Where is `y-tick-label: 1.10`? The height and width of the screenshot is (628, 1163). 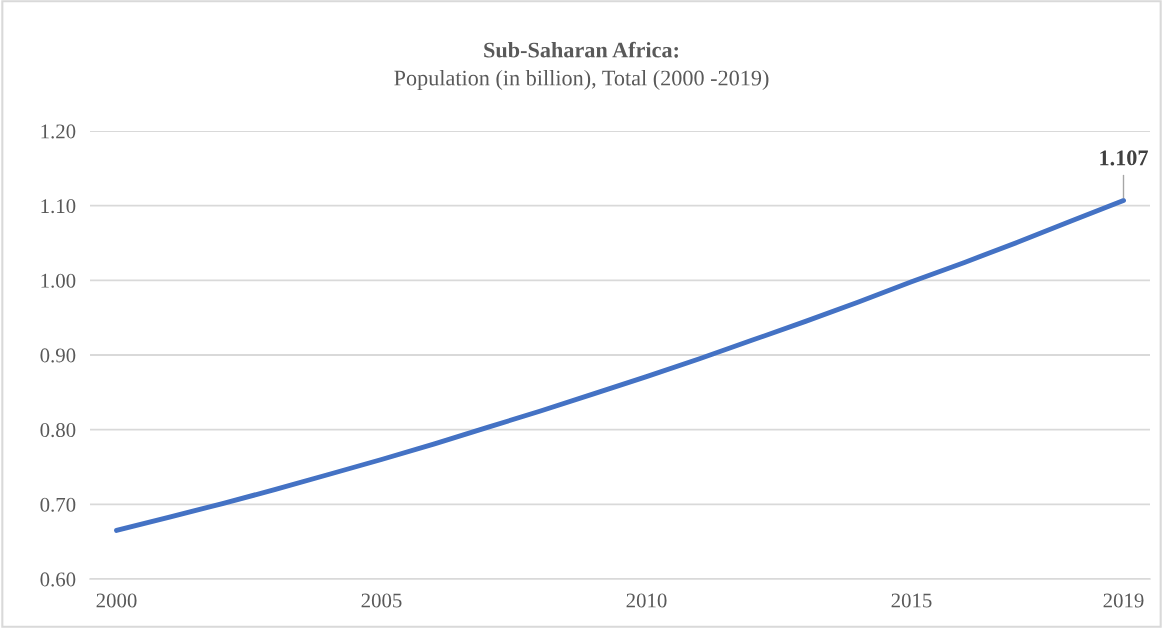 y-tick-label: 1.10 is located at coordinates (58, 206).